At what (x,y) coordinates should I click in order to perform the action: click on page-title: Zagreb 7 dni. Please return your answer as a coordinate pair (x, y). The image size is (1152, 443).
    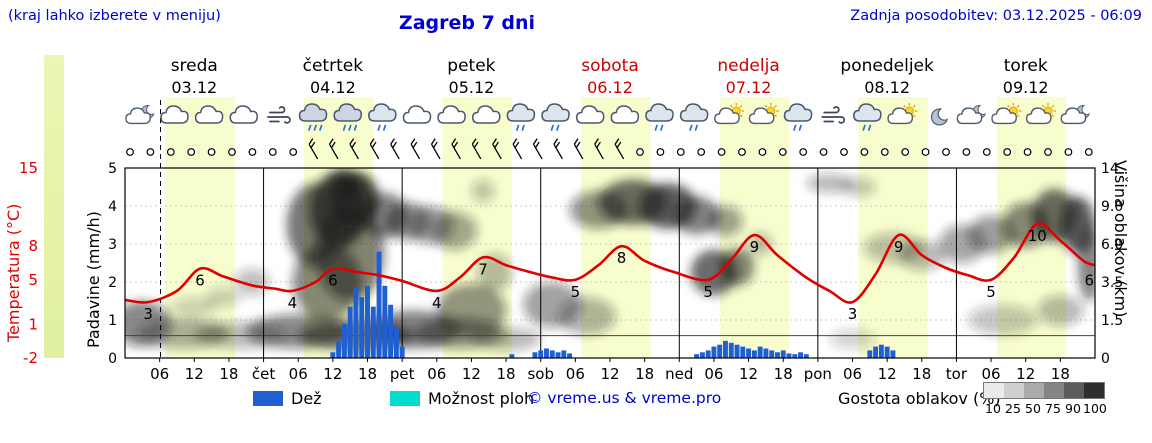
    Looking at the image, I should click on (467, 23).